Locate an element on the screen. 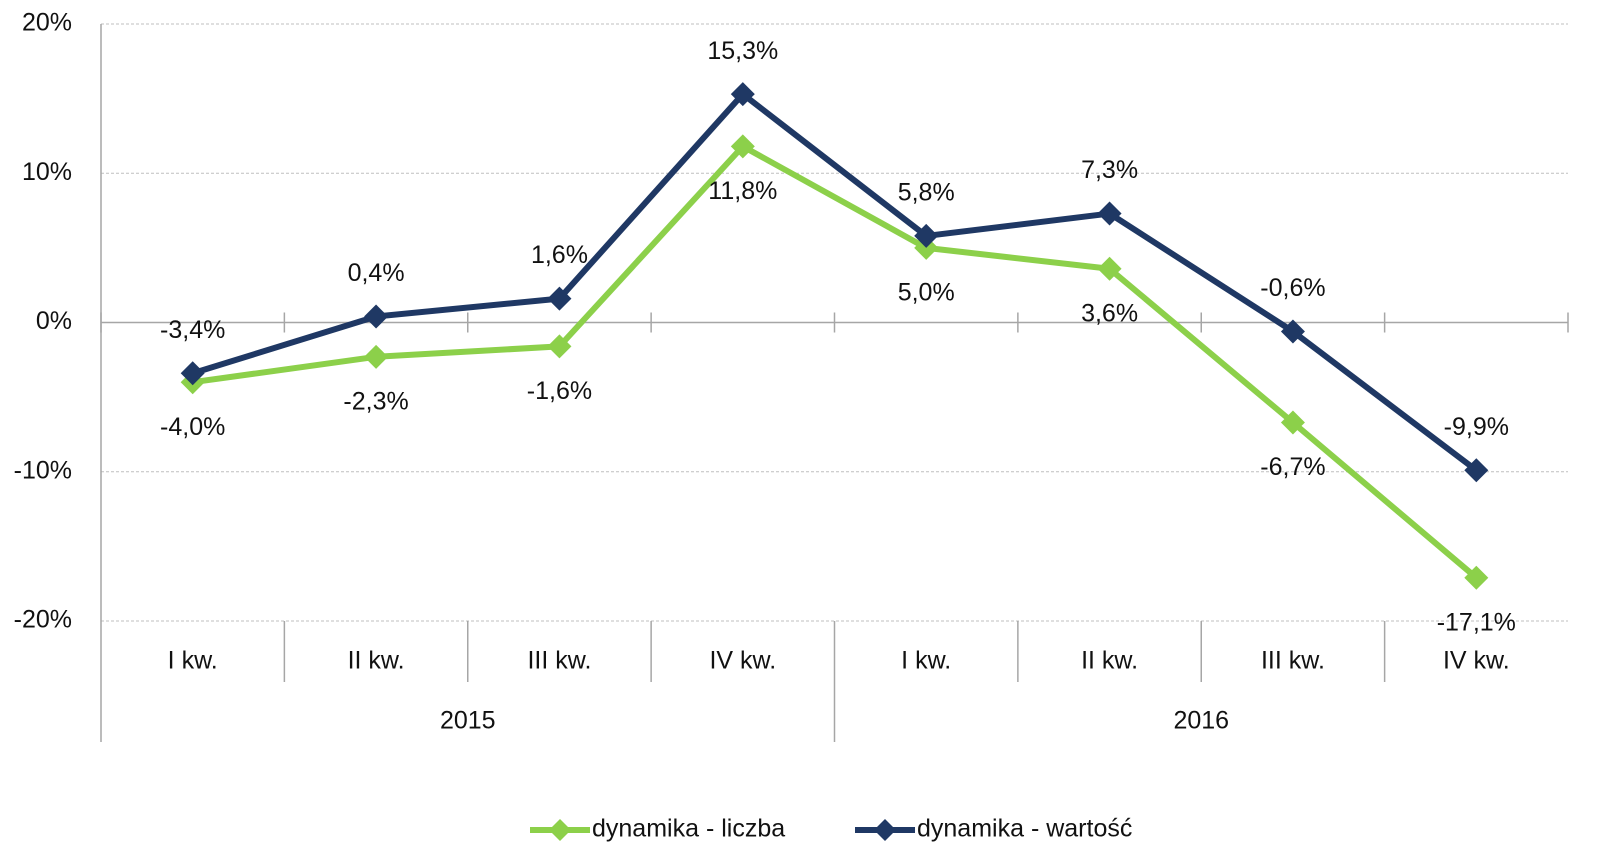 This screenshot has height=867, width=1608. y-tick-label: 20% is located at coordinates (47, 23).